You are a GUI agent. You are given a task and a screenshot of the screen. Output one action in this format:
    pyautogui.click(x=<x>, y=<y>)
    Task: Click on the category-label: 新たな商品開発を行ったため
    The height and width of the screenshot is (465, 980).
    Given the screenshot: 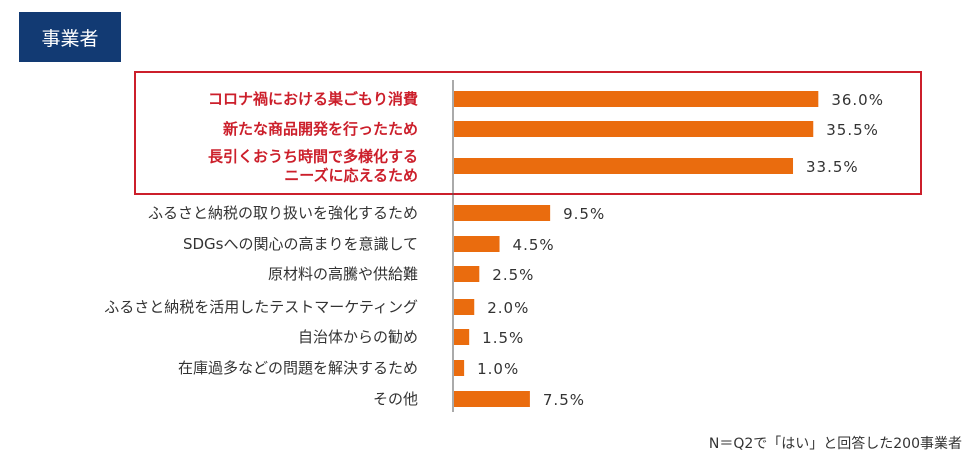 What is the action you would take?
    pyautogui.click(x=320, y=129)
    